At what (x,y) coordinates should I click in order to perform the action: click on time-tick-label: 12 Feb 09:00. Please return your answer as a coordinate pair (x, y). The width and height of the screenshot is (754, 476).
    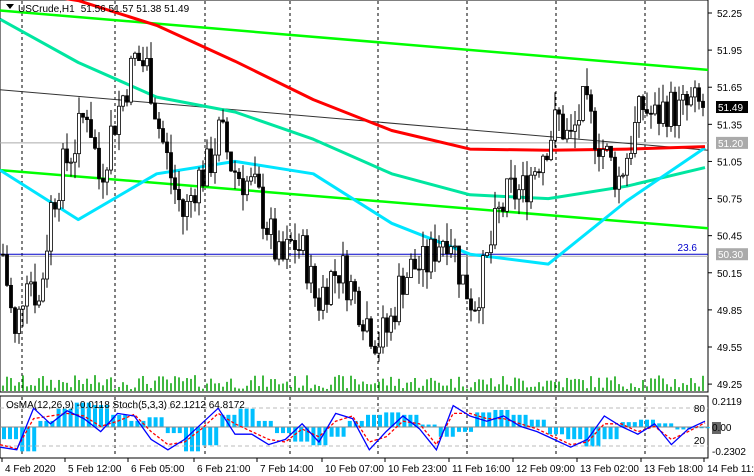
    Looking at the image, I should click on (545, 469).